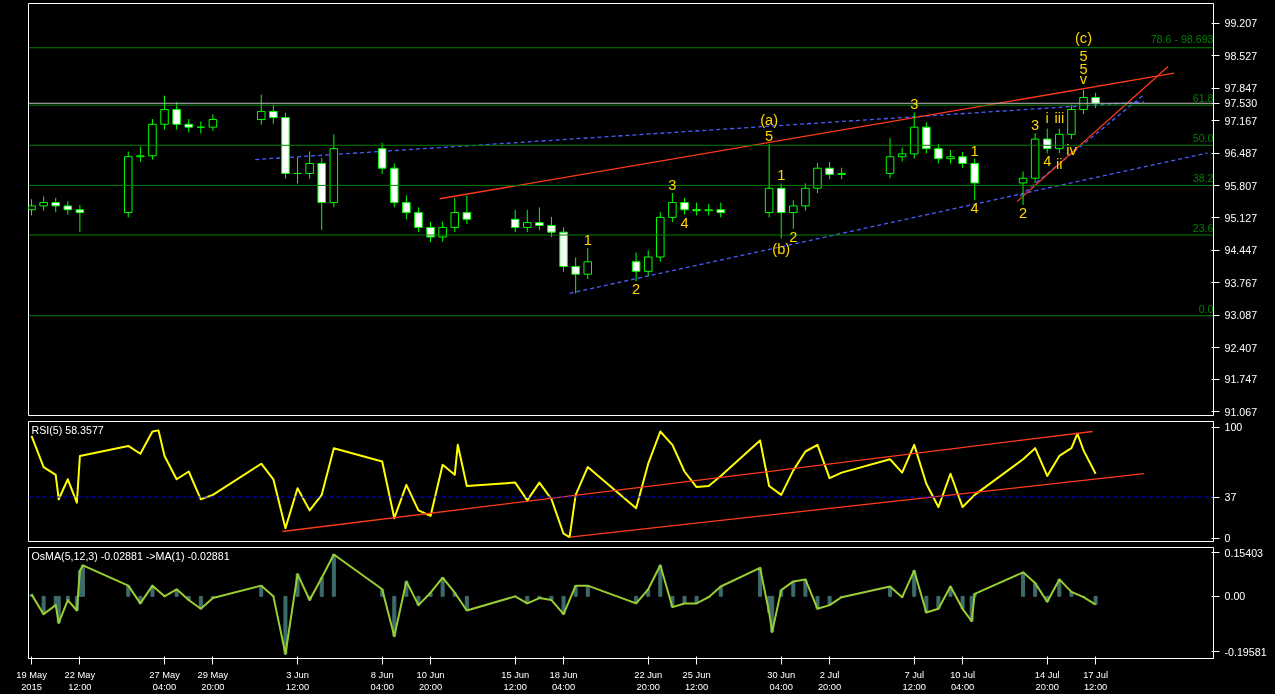 Image resolution: width=1275 pixels, height=694 pixels. Describe the element at coordinates (1241, 315) in the screenshot. I see `y-tick-label: 93.087` at that location.